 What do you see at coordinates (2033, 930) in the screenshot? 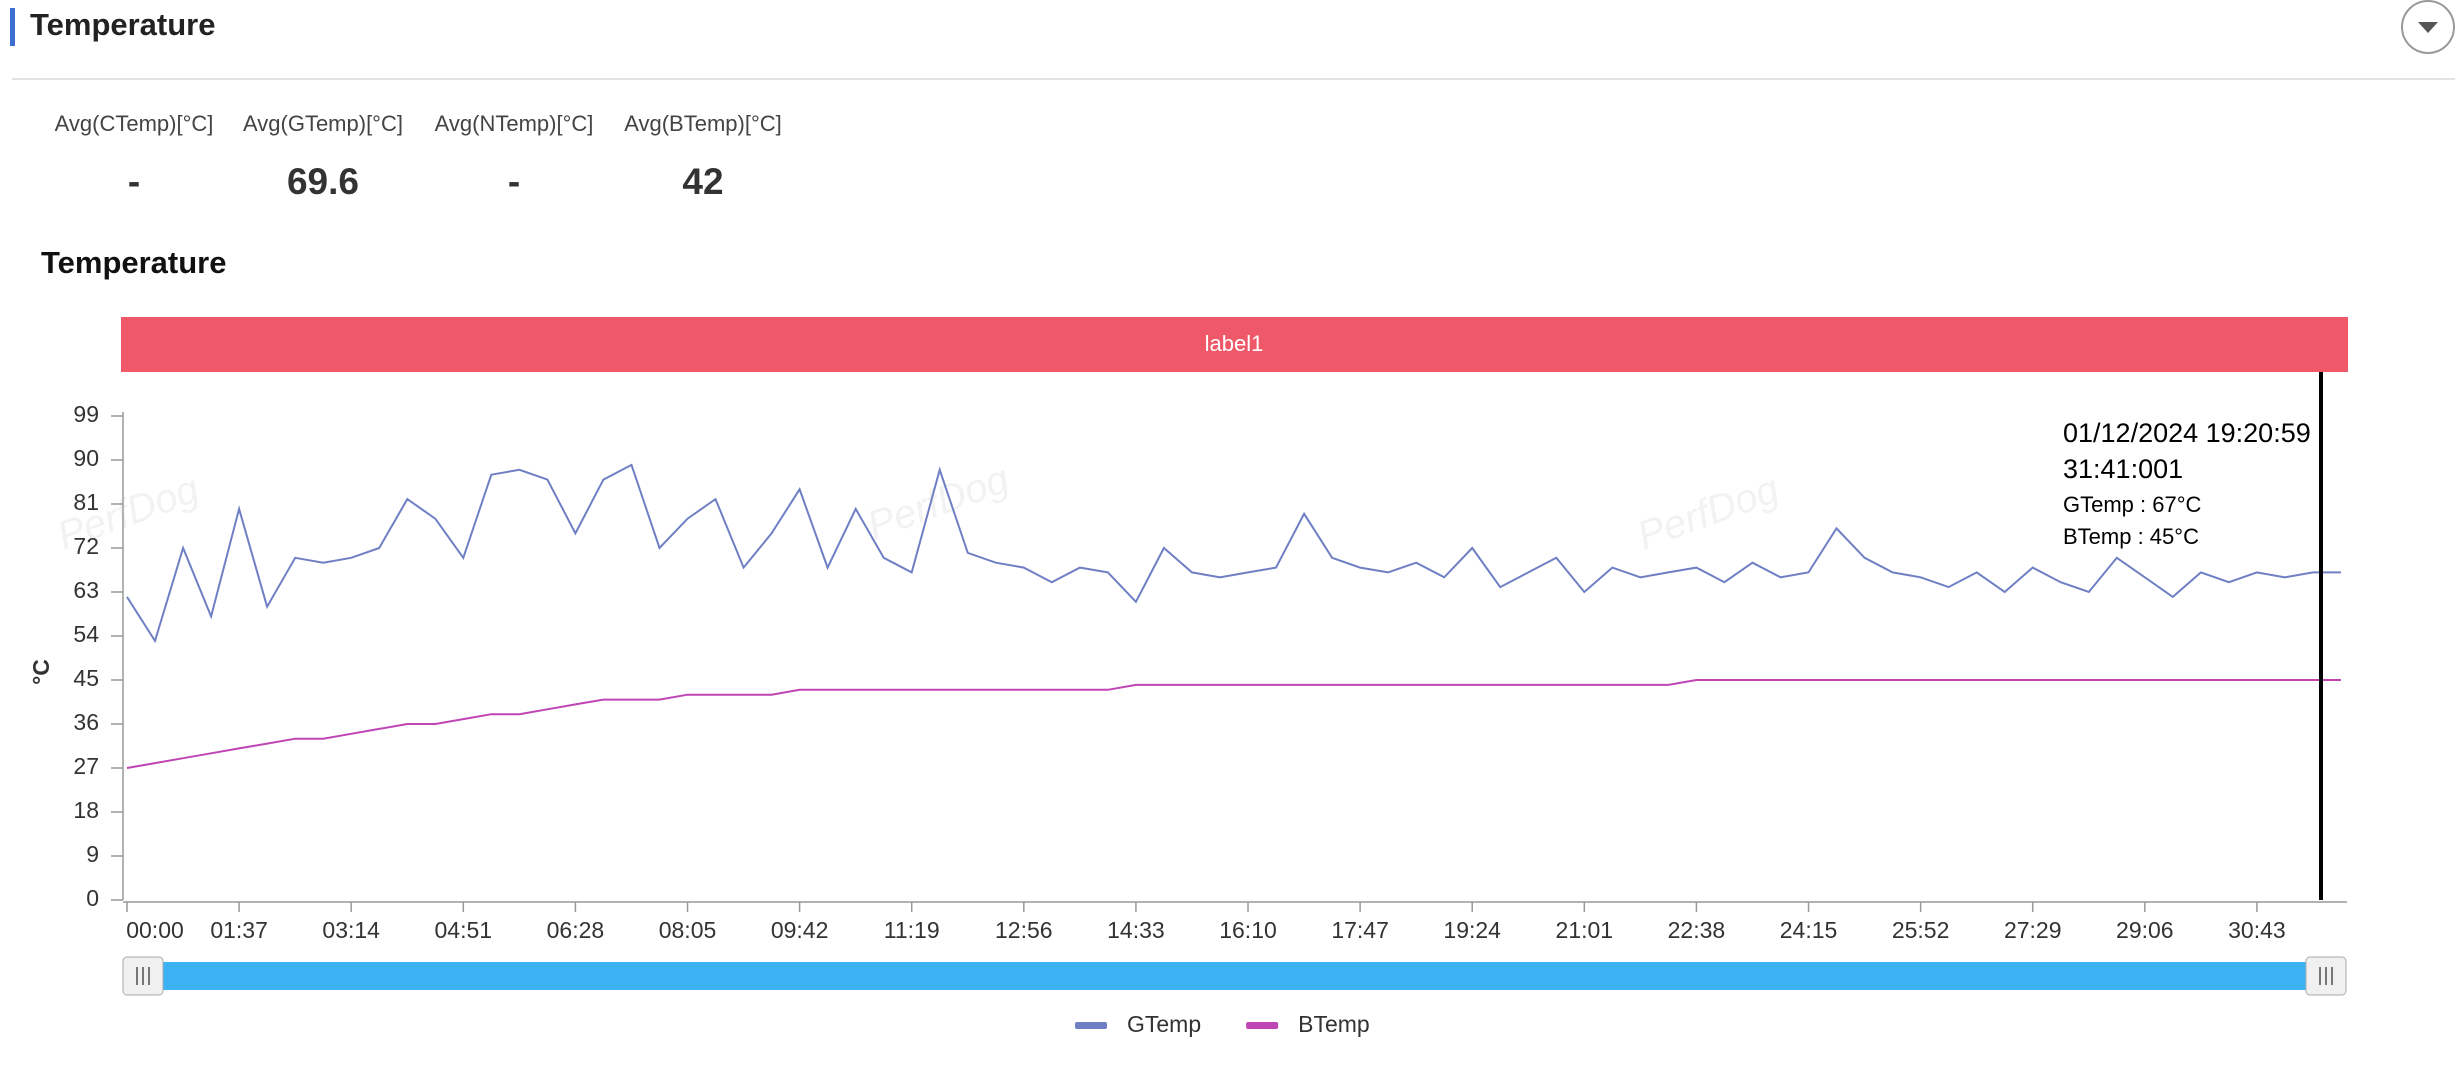
I see `x-tick-label: 27:29` at bounding box center [2033, 930].